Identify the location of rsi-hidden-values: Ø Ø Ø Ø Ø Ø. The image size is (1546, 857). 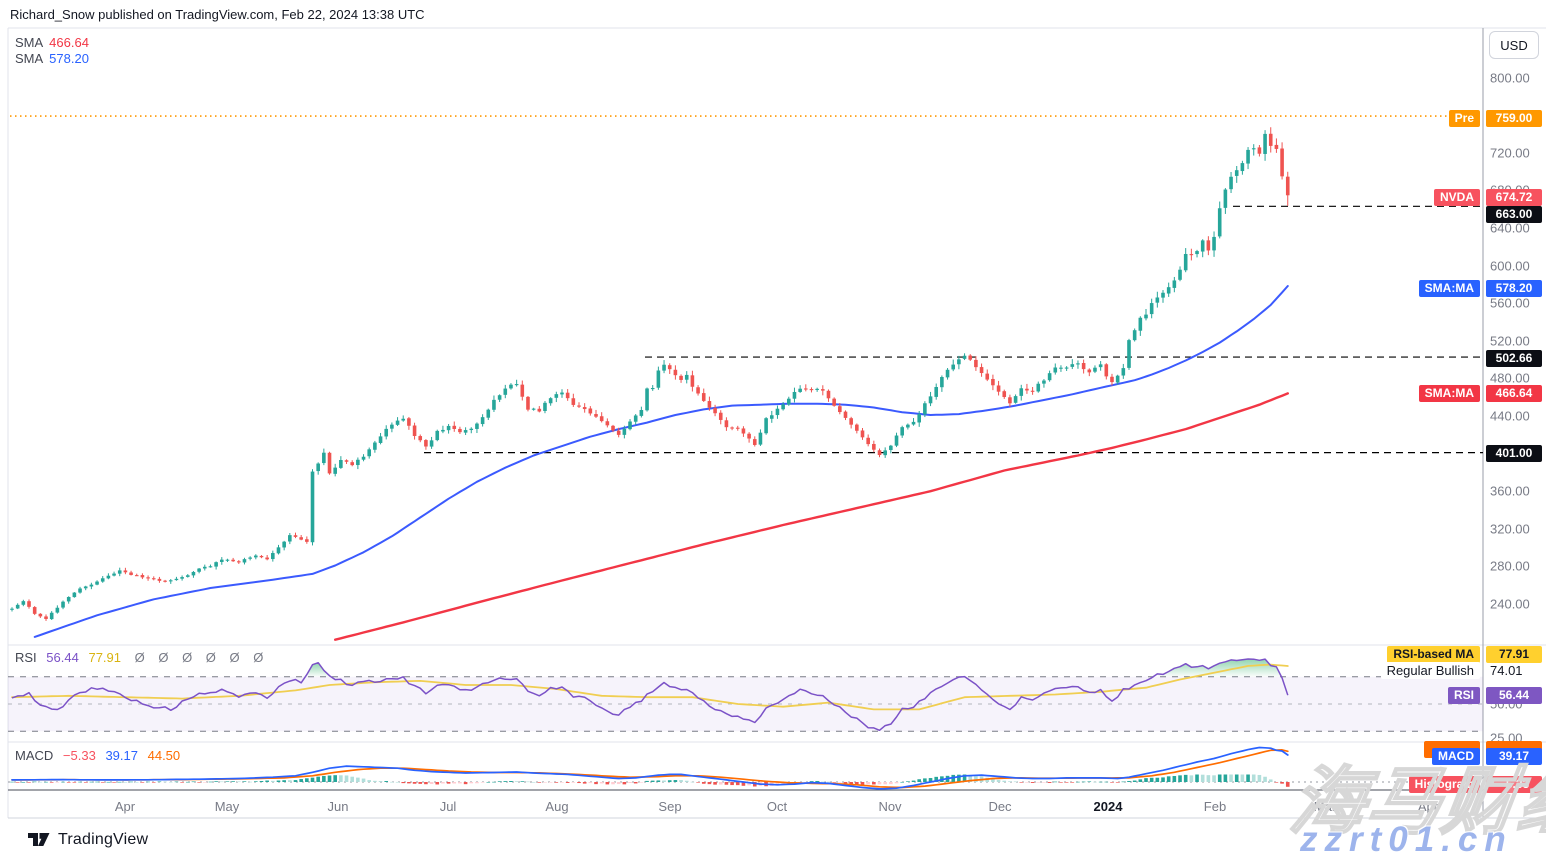
(201, 657).